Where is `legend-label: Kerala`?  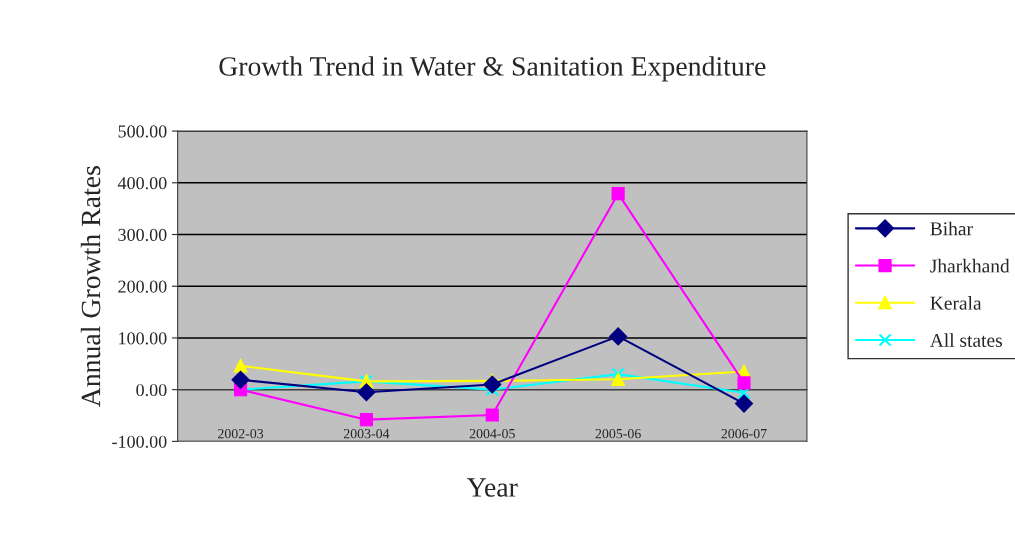
legend-label: Kerala is located at coordinates (956, 303).